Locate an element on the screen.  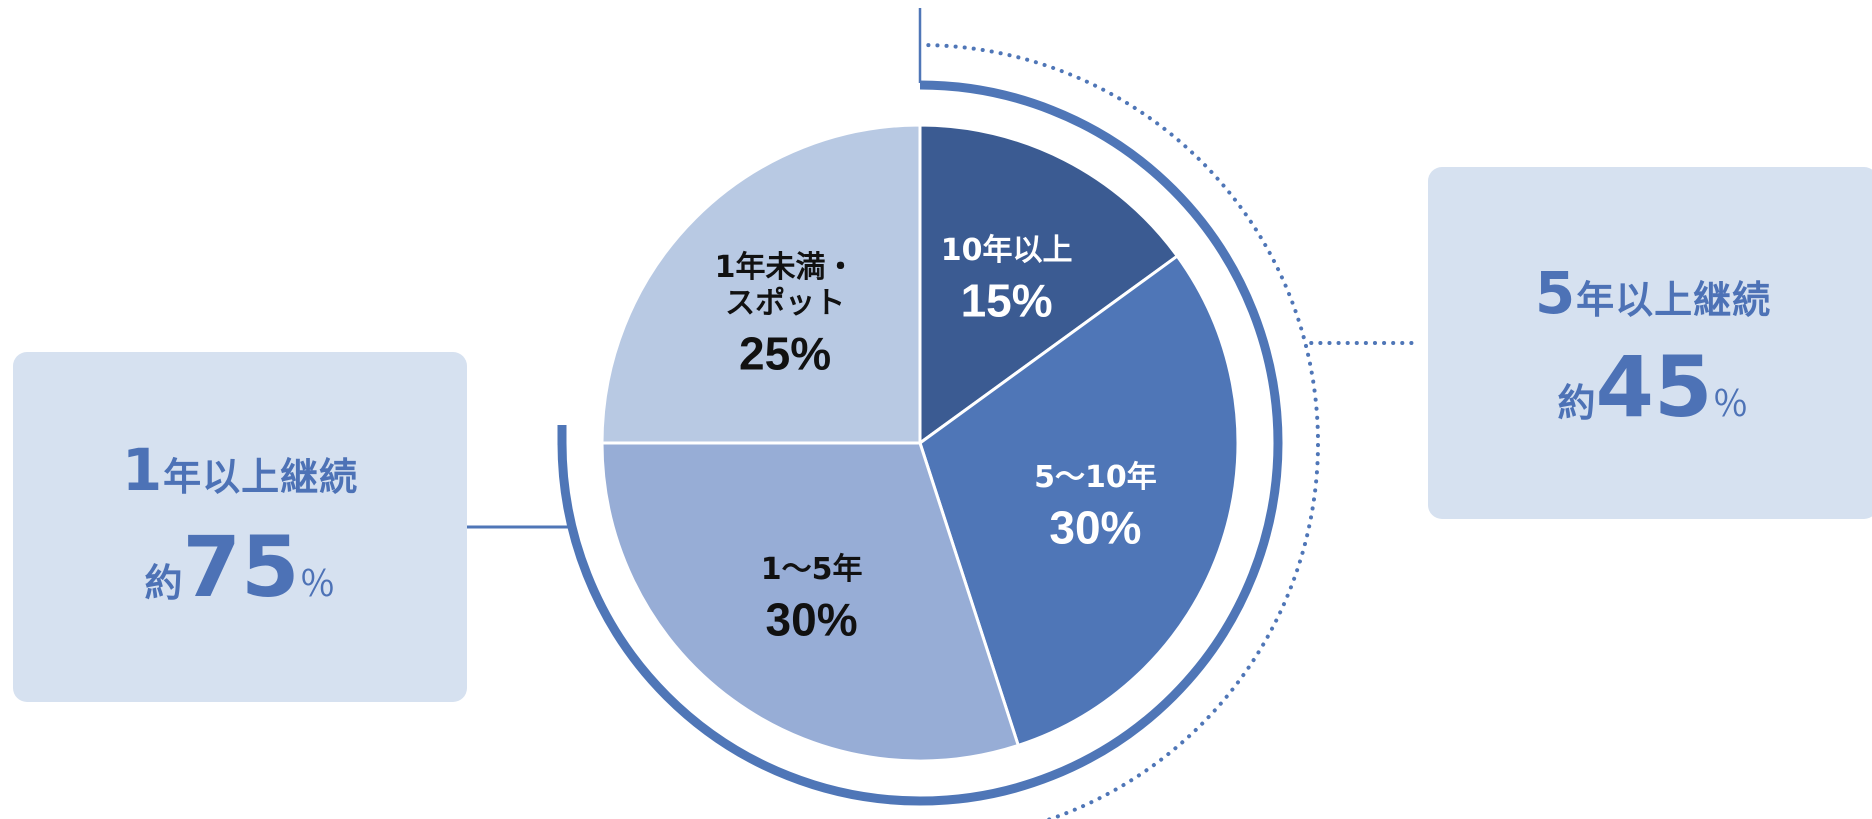
slice-value-label: 25% is located at coordinates (785, 354).